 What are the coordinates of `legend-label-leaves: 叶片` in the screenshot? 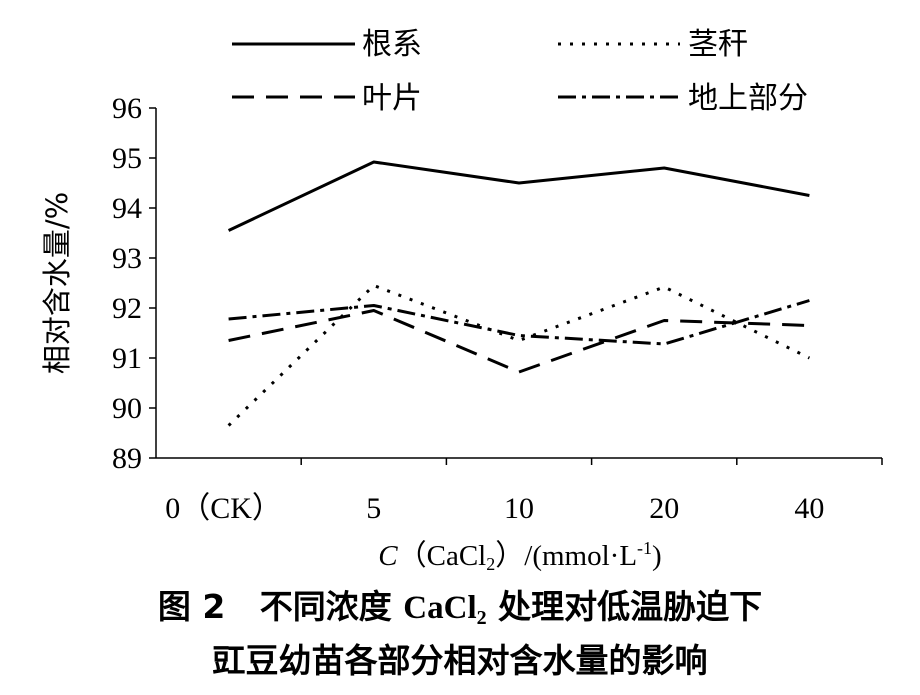 It's located at (392, 98).